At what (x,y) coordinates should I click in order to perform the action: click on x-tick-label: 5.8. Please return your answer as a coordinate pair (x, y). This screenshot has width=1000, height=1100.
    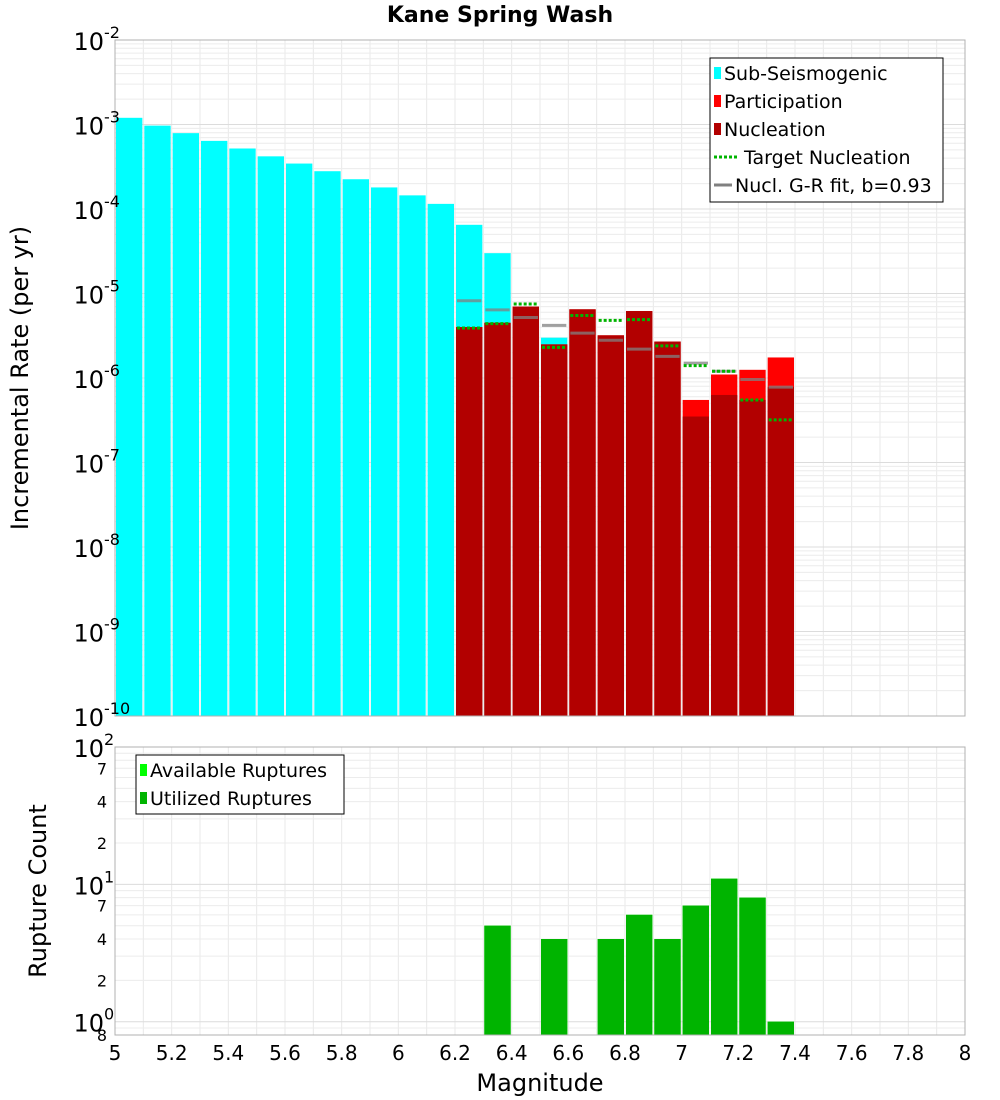
    Looking at the image, I should click on (342, 1053).